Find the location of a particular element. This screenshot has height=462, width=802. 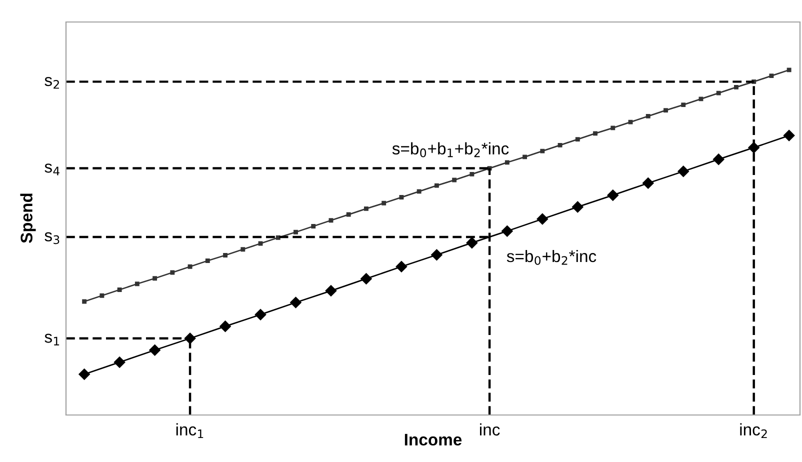

x-tick-label: inc$_{1}$ is located at coordinates (190, 430).